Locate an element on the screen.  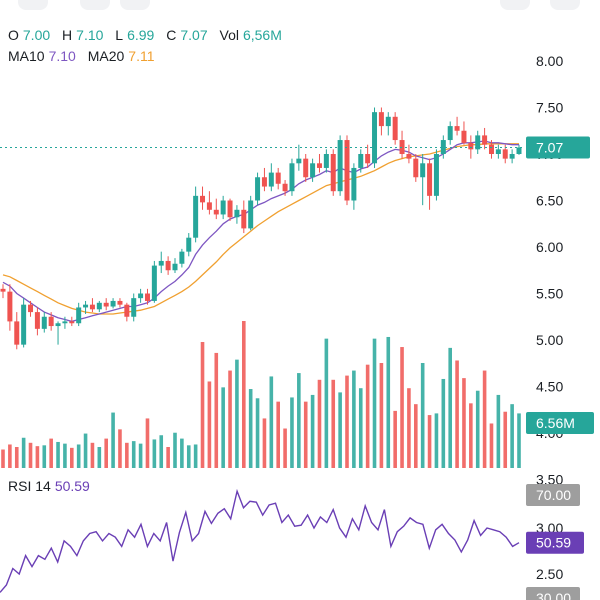
last-price-tag-text: 7.07 is located at coordinates (549, 147).